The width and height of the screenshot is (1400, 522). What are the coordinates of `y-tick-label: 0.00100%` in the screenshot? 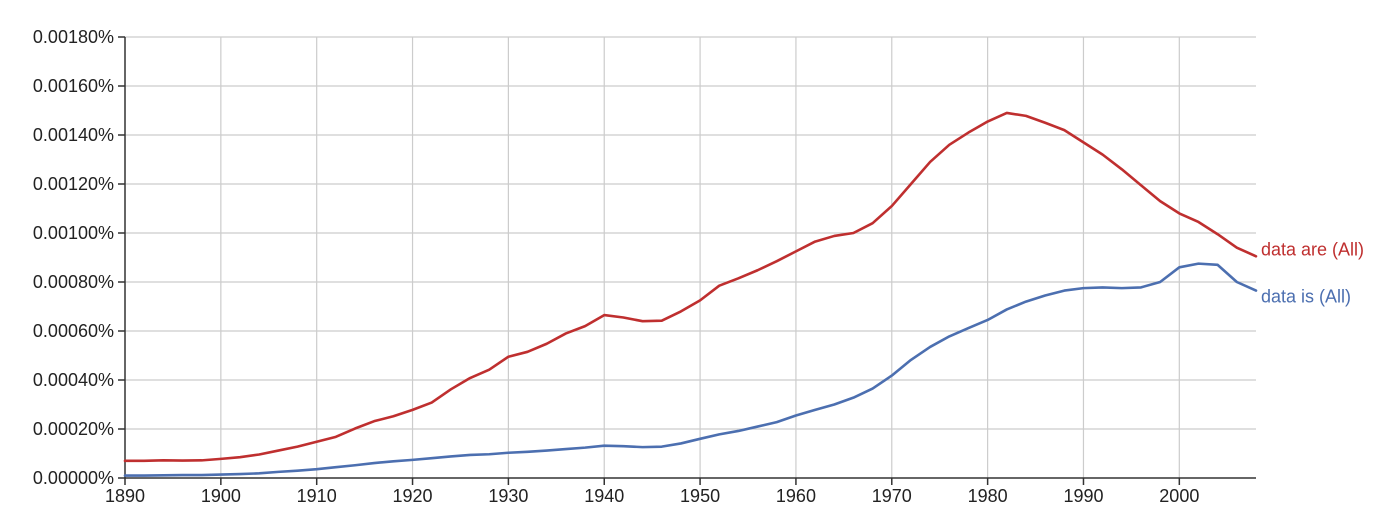 It's located at (73, 233).